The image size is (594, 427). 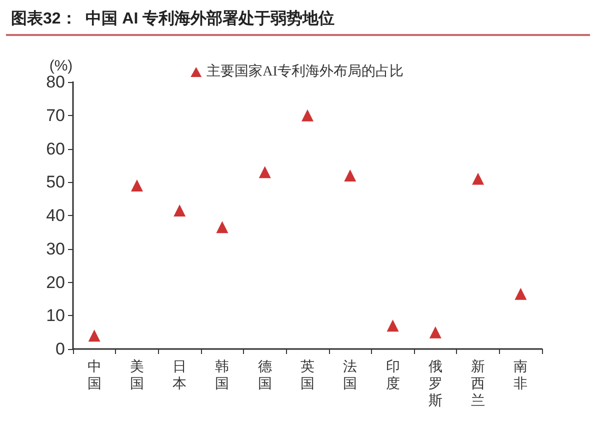 I want to click on y-tick-label: 70, so click(x=55, y=115).